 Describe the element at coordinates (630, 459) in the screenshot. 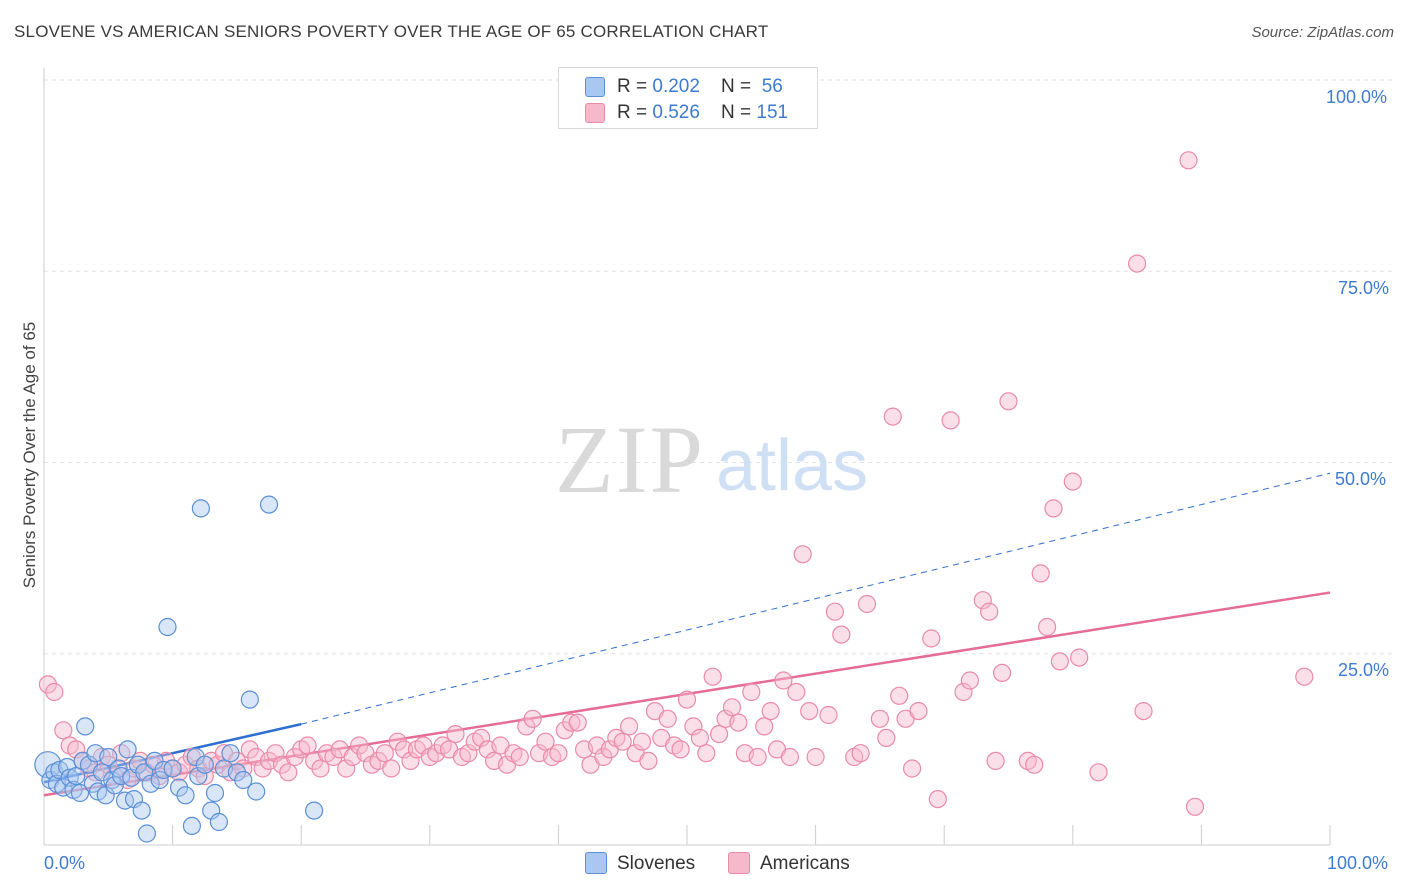

I see `watermark-zip: ZIP` at that location.